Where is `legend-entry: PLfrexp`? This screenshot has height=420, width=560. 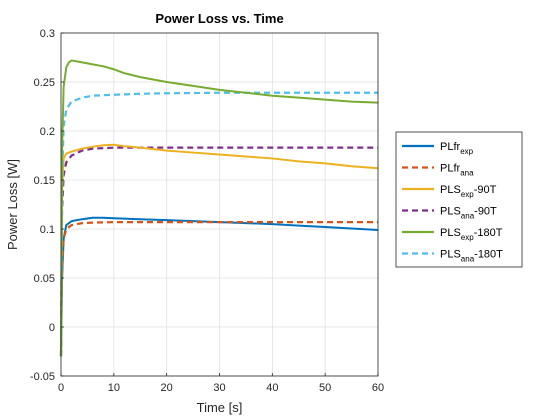 legend-entry: PLfrexp is located at coordinates (457, 148).